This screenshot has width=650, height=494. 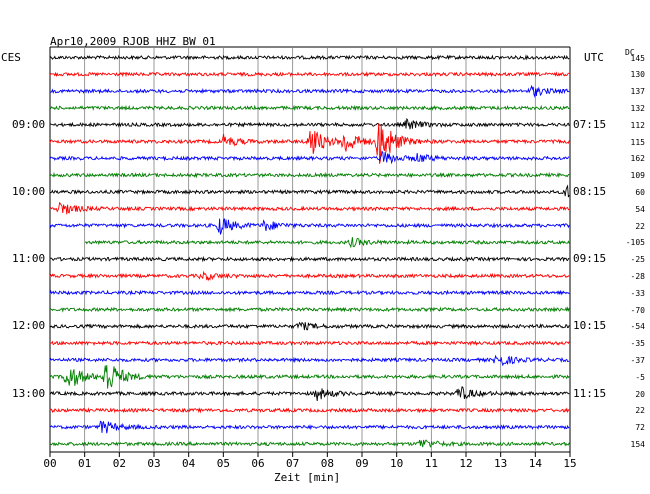 I want to click on dc-value: 72, so click(x=640, y=428).